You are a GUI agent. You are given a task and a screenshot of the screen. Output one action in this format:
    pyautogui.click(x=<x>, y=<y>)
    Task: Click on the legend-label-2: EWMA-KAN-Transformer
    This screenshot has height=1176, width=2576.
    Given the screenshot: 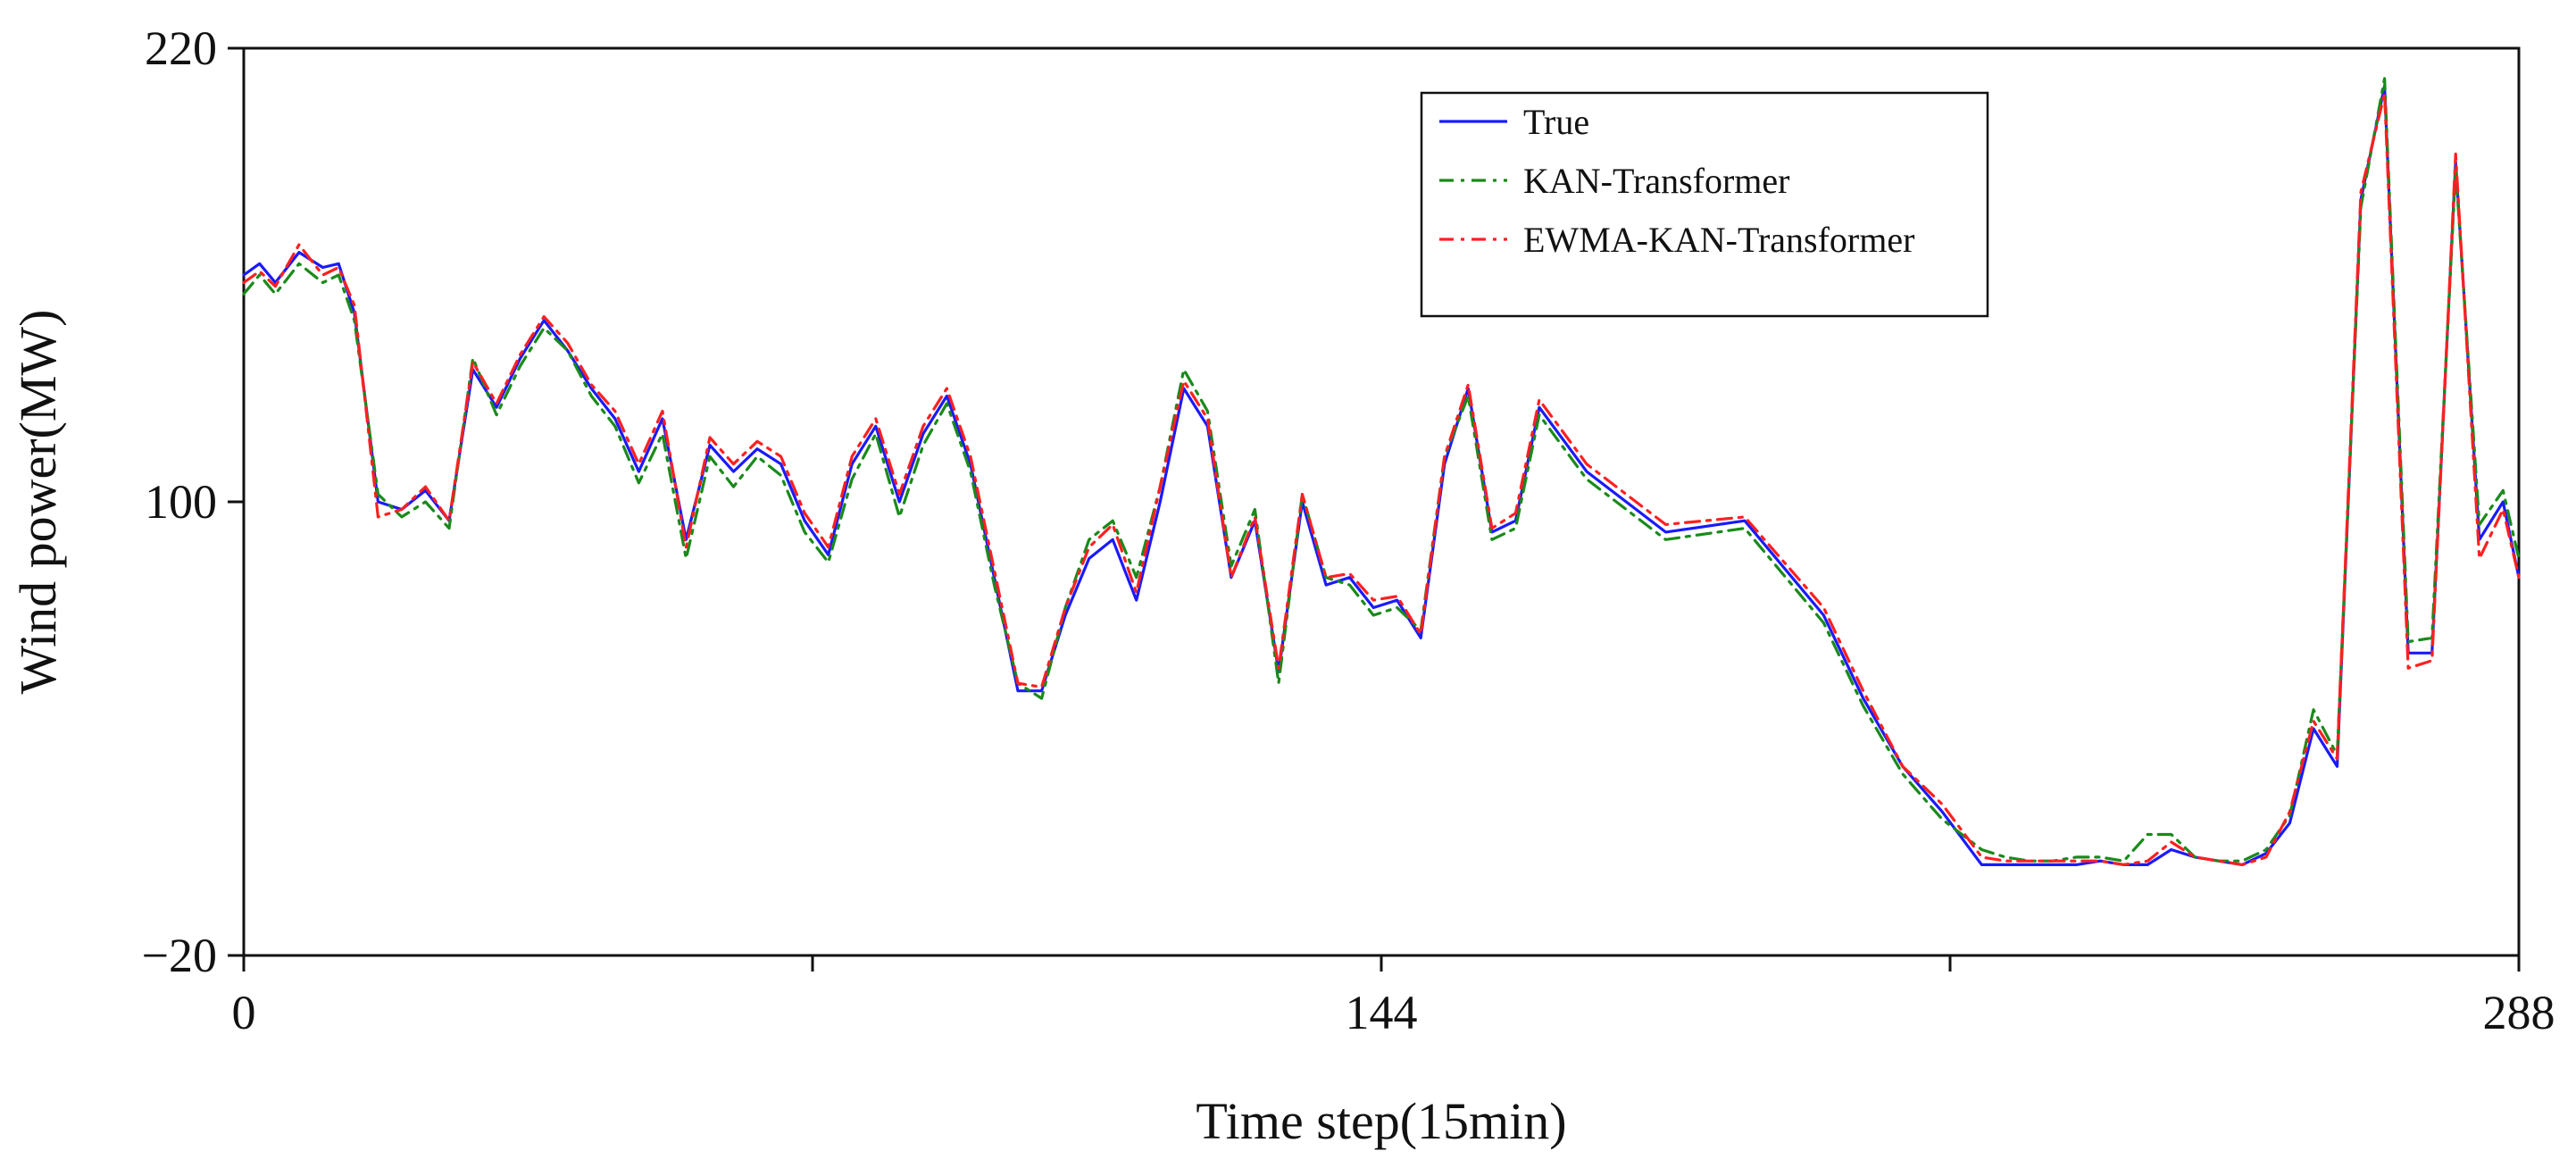 What is the action you would take?
    pyautogui.click(x=1718, y=240)
    